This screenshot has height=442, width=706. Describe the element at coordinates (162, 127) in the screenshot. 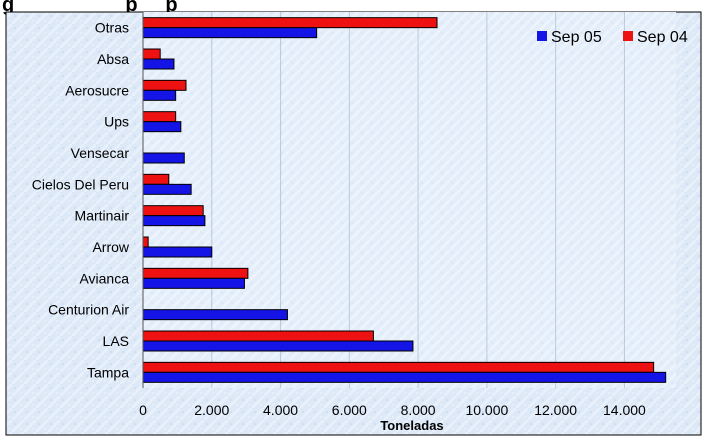

I see `bar-sep-05-ups` at that location.